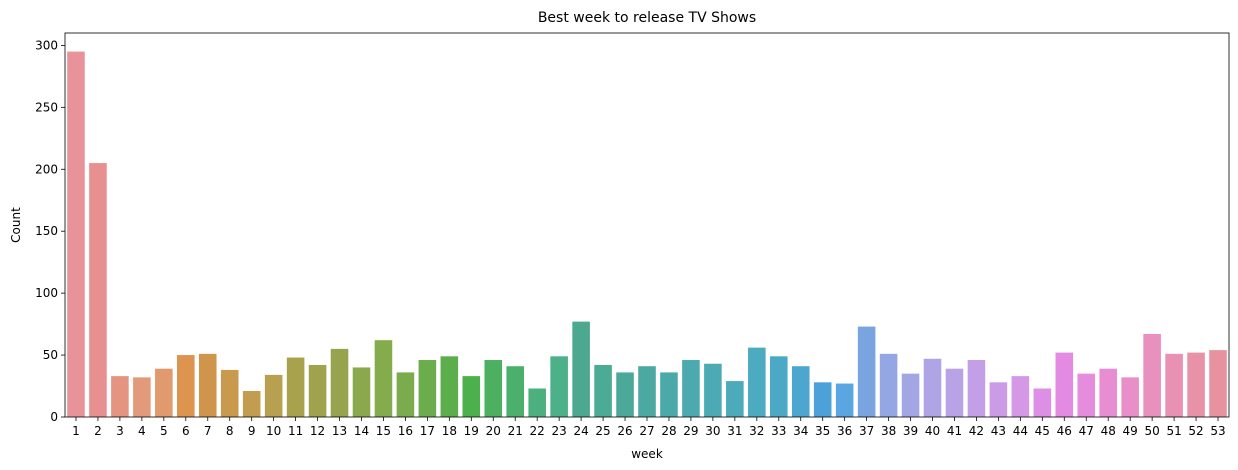  Describe the element at coordinates (559, 431) in the screenshot. I see `x-tick-label: 23` at that location.